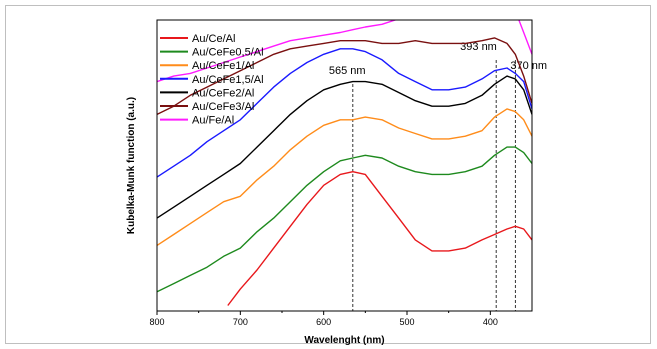  I want to click on y-axis-title: Kubelka-Munk function (a.u.), so click(131, 165).